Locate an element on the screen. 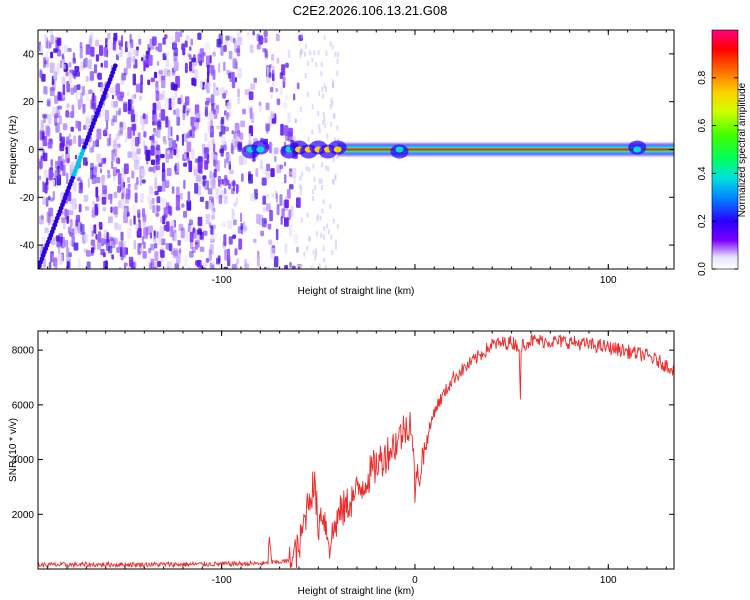  snr-ylabel: SNR (10 * v/v) is located at coordinates (13, 450).